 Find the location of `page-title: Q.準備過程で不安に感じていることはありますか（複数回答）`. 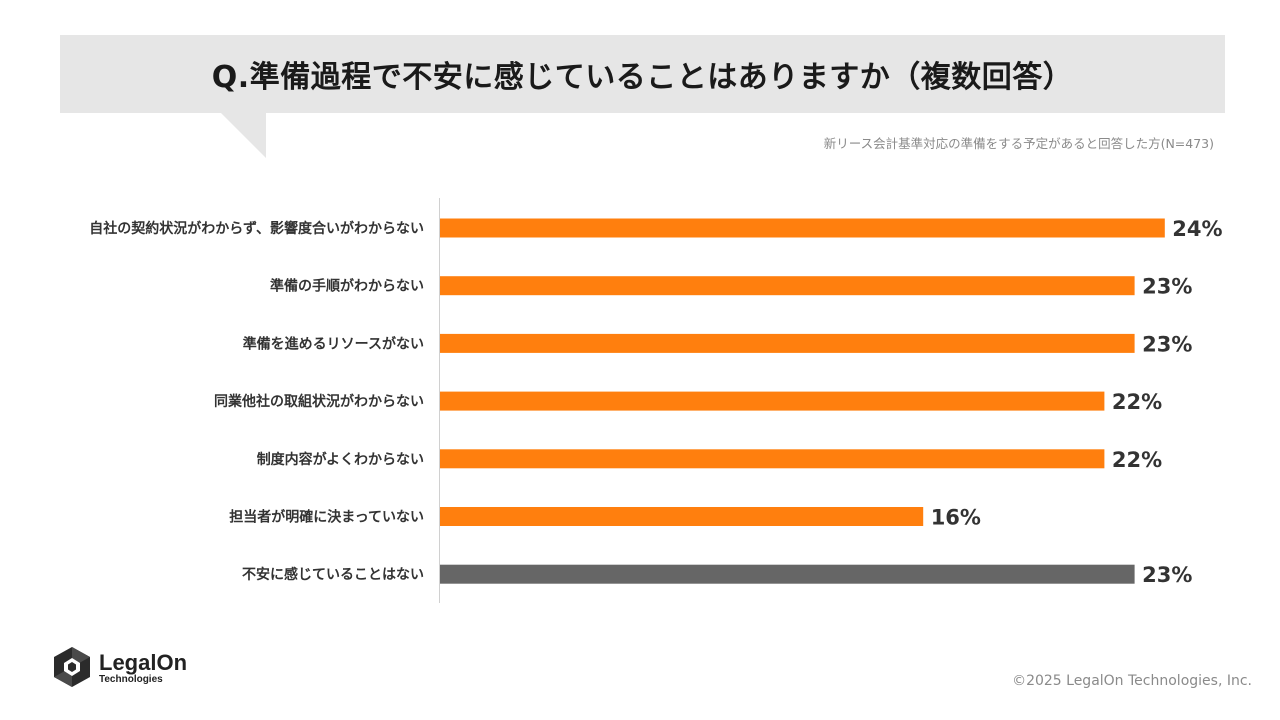

page-title: Q.準備過程で不安に感じていることはありますか（複数回答） is located at coordinates (642, 77).